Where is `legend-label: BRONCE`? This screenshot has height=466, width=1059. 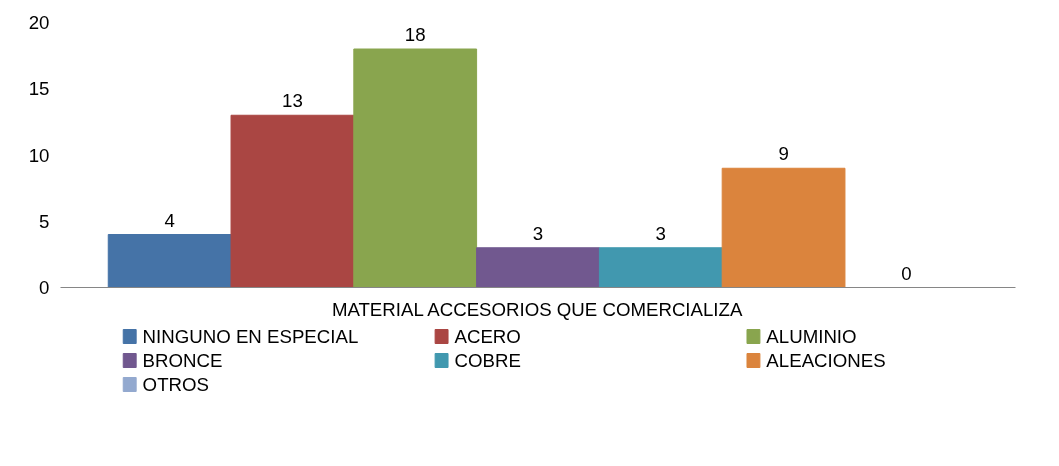
legend-label: BRONCE is located at coordinates (182, 360).